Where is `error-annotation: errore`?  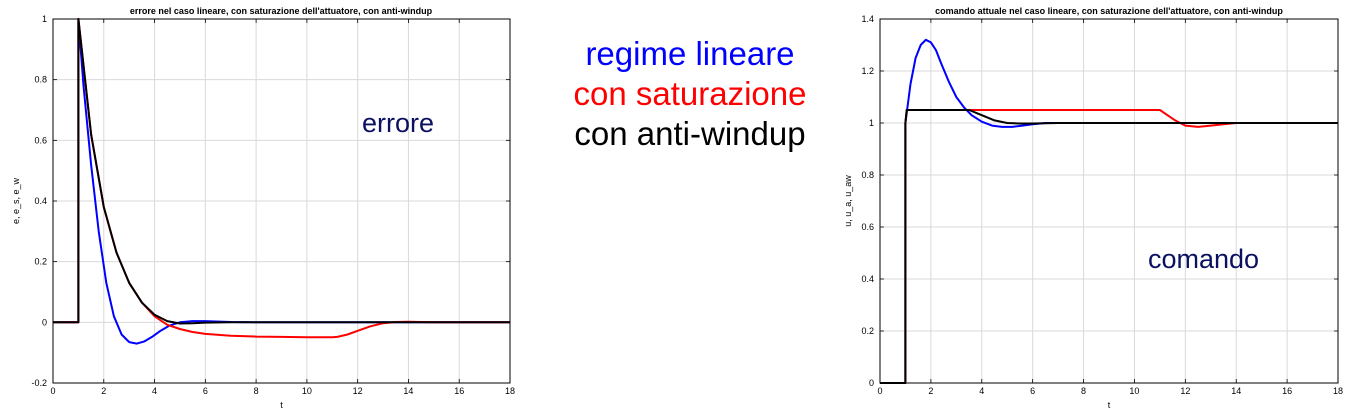
error-annotation: errore is located at coordinates (398, 123).